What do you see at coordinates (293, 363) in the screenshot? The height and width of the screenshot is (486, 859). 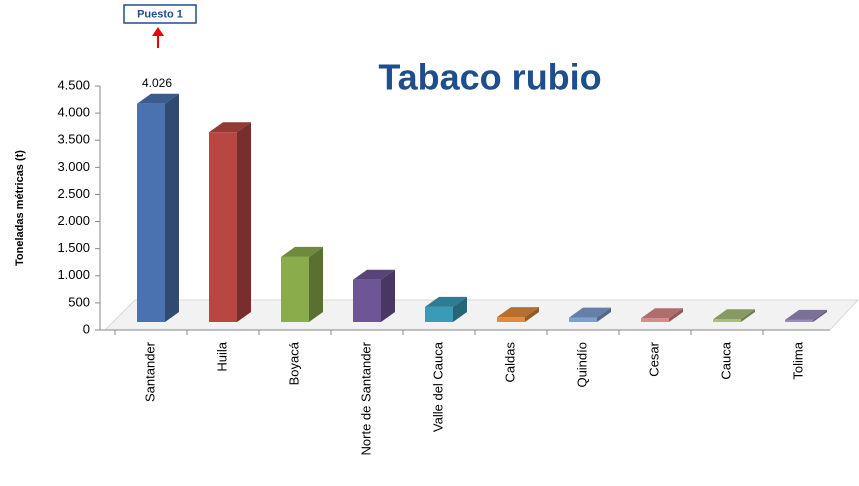 I see `x-tick-label: Boyacá` at bounding box center [293, 363].